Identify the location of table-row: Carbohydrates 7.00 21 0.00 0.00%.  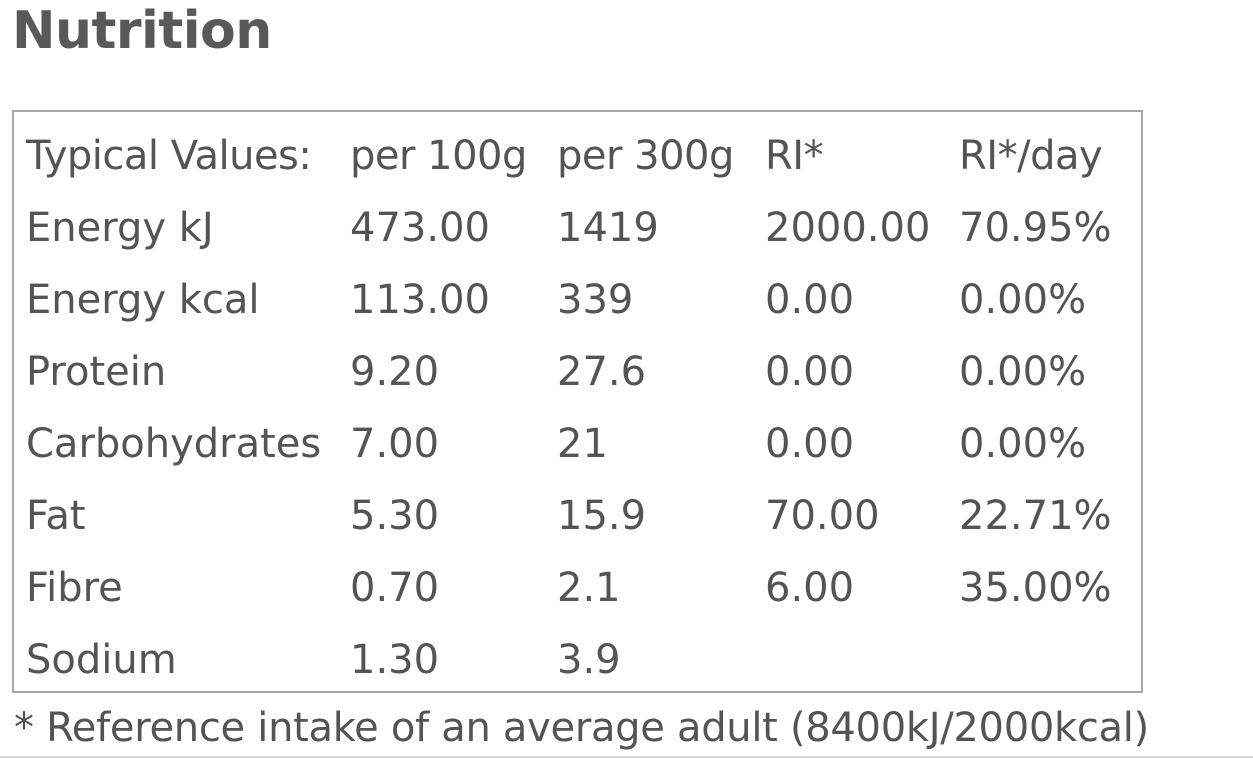
(577, 444).